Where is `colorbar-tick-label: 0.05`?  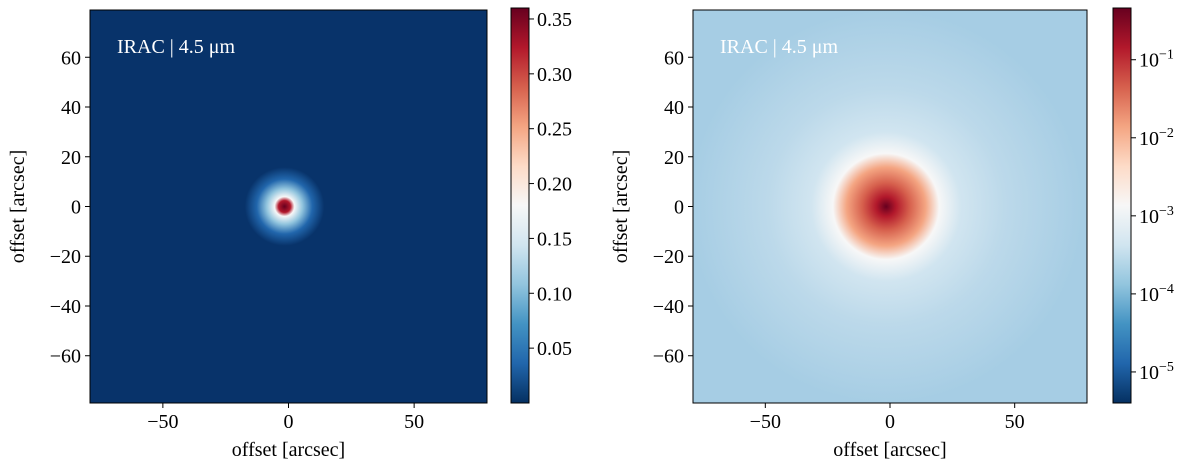 colorbar-tick-label: 0.05 is located at coordinates (554, 349).